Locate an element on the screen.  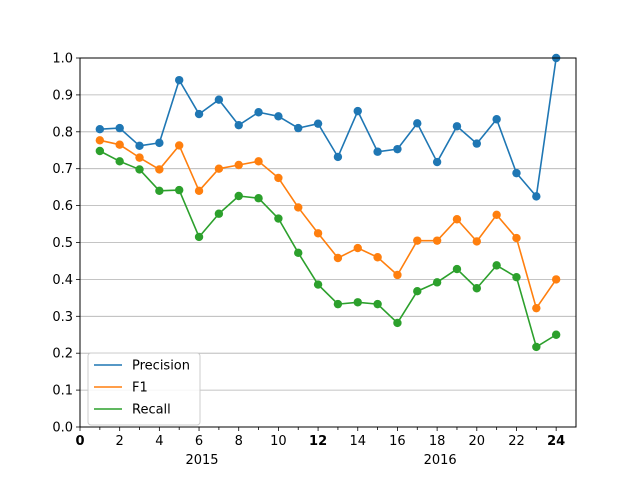
legend: Precision F1 Recall is located at coordinates (144, 389).